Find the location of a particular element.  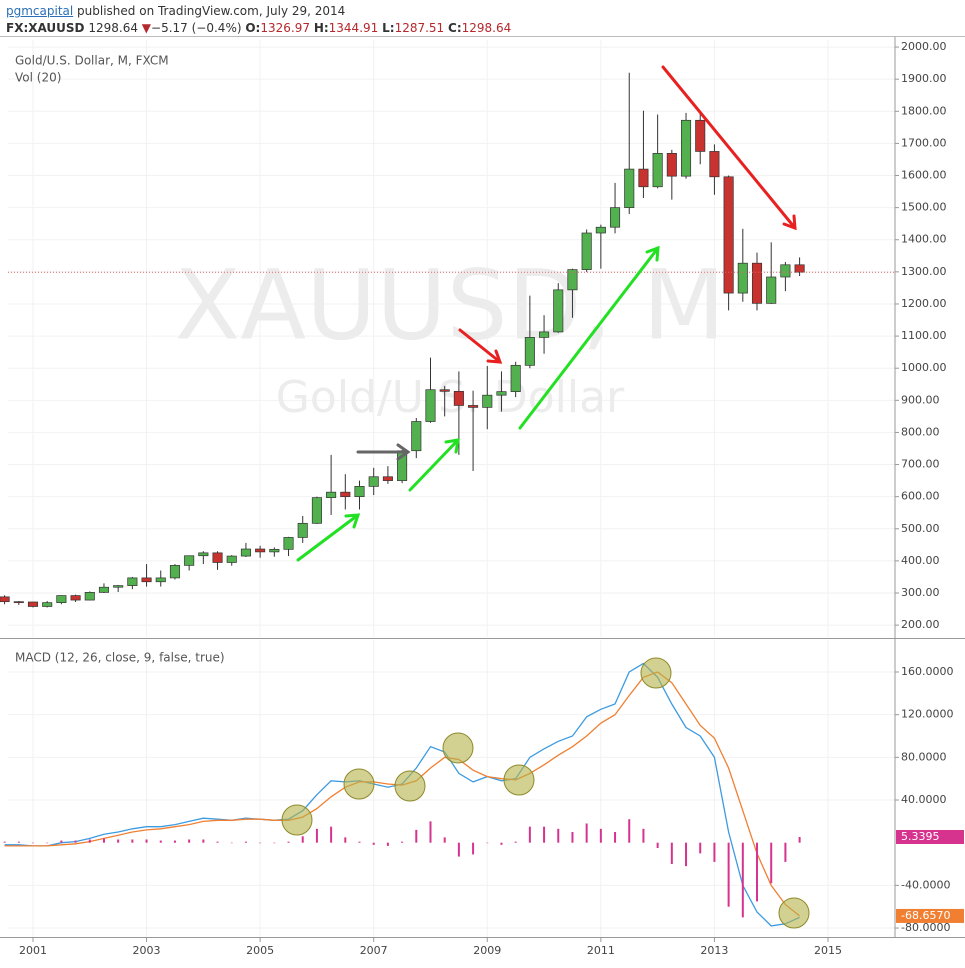

y-tick-label: 40.0000 is located at coordinates (924, 799).